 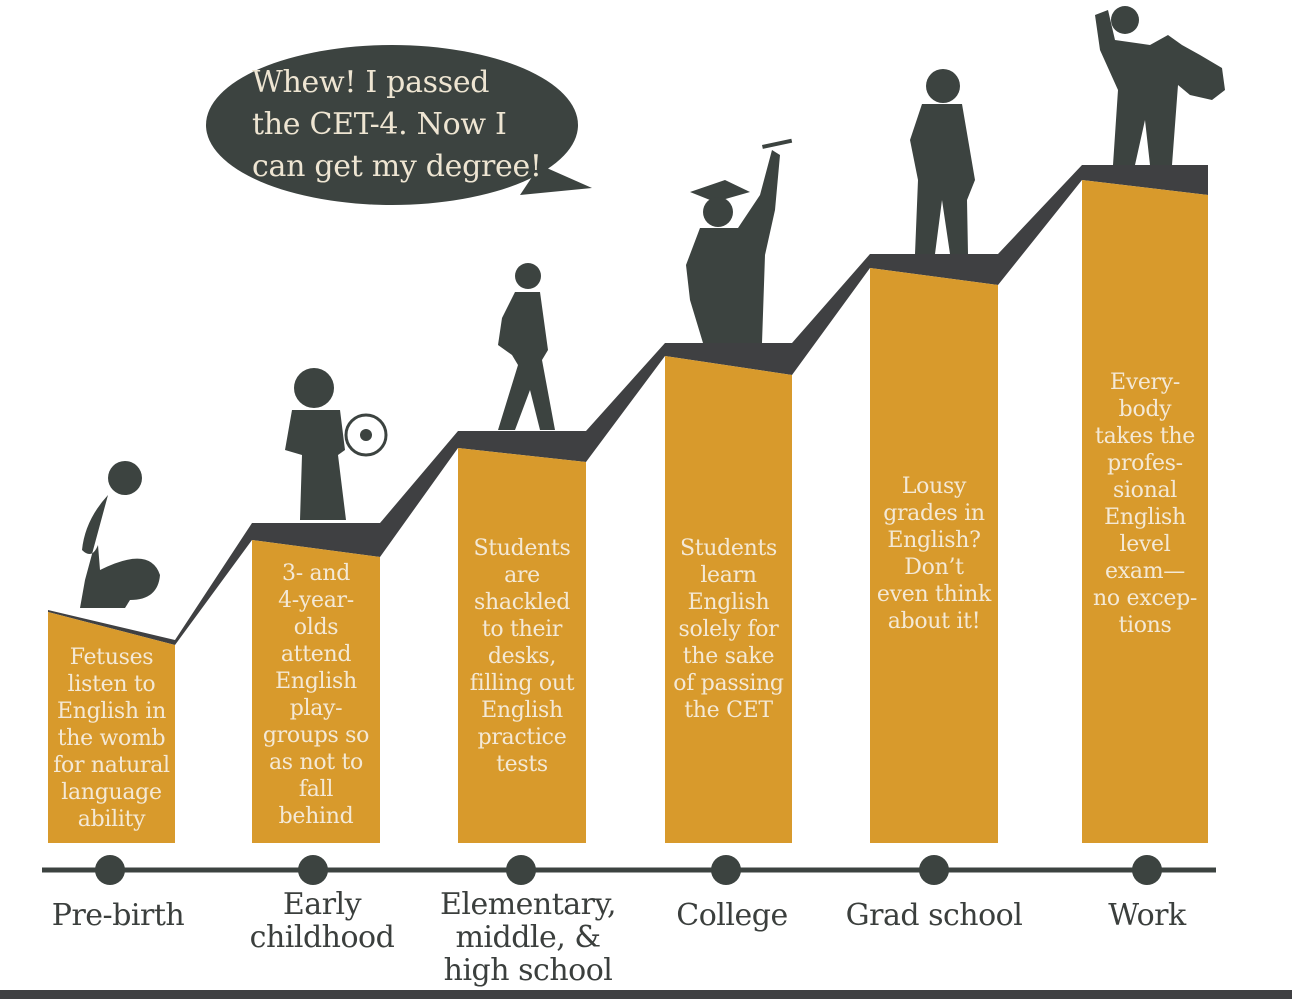 What do you see at coordinates (1160, 85) in the screenshot?
I see `businessman-silhouette-icon` at bounding box center [1160, 85].